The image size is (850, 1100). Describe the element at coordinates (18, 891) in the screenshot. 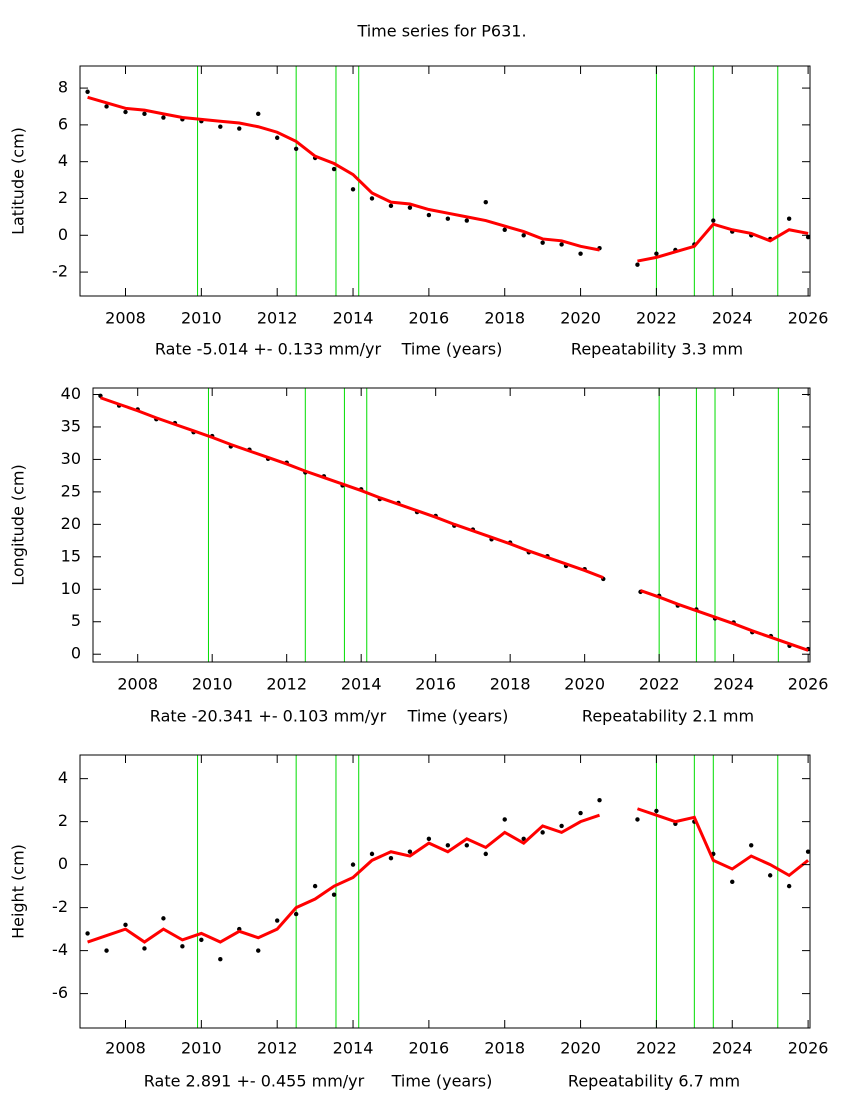

I see `y-axis-label: Height (cm)` at that location.